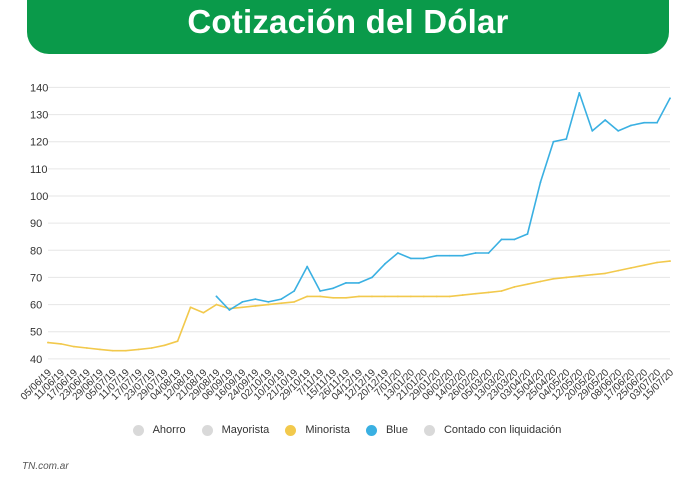 Image resolution: width=694 pixels, height=481 pixels. What do you see at coordinates (245, 430) in the screenshot?
I see `legend-label: Mayorista` at bounding box center [245, 430].